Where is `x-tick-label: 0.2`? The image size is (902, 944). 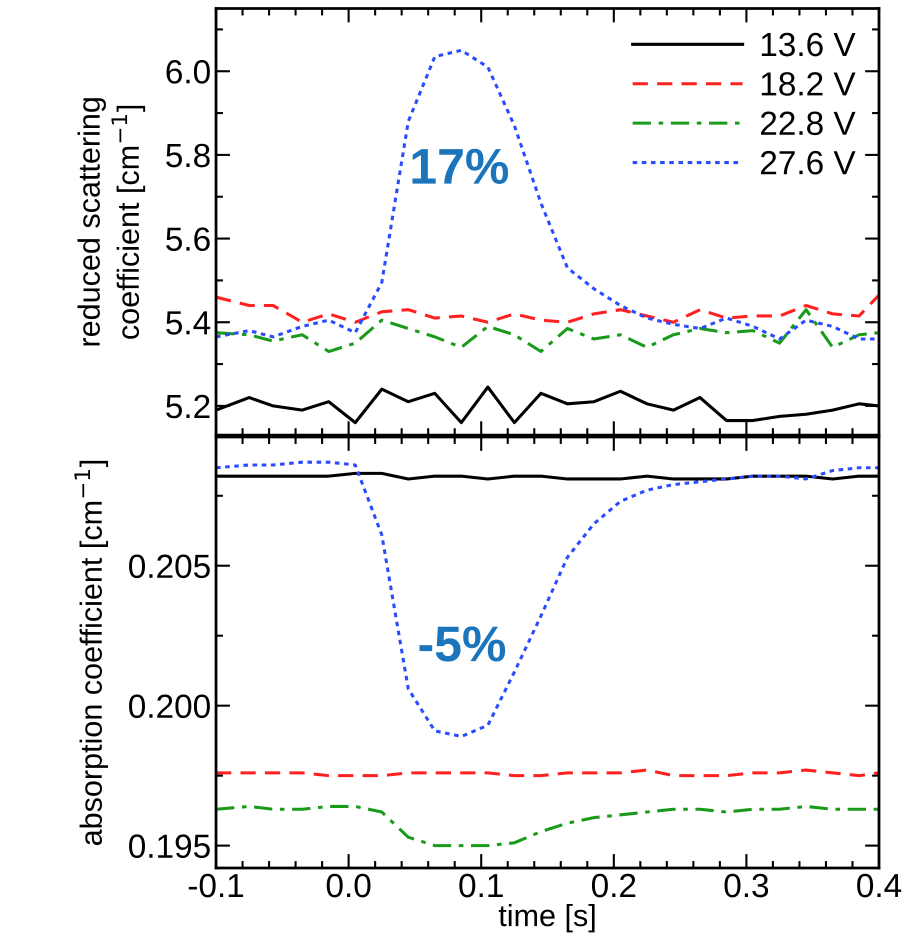 x-tick-label: 0.2 is located at coordinates (614, 886).